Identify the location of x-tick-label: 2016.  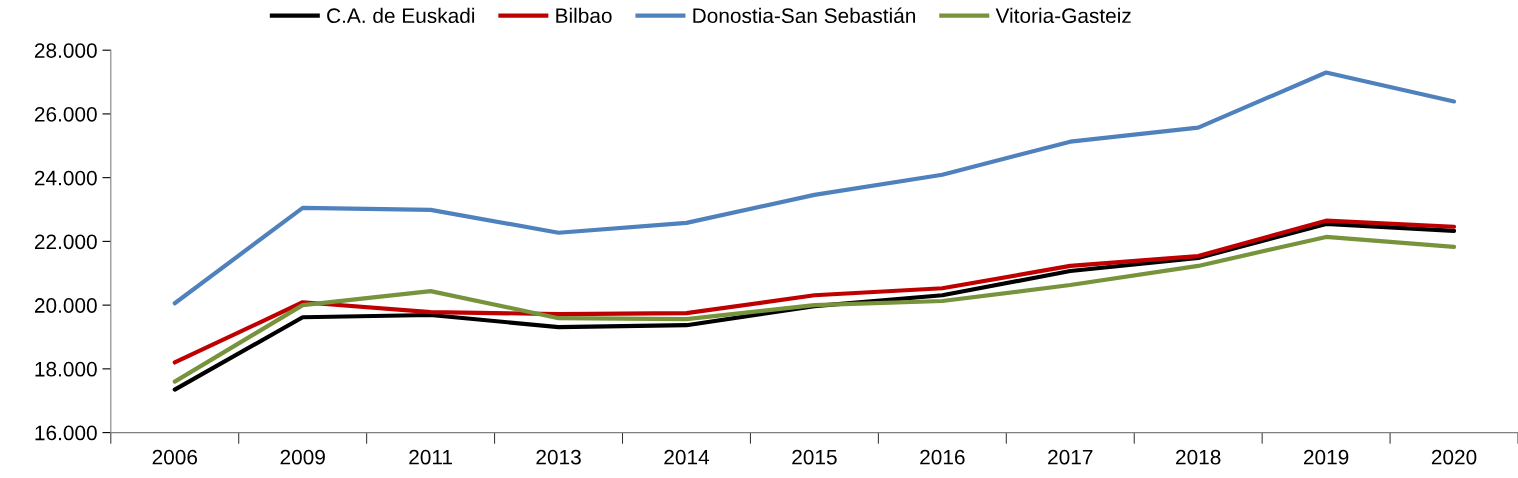
(942, 457).